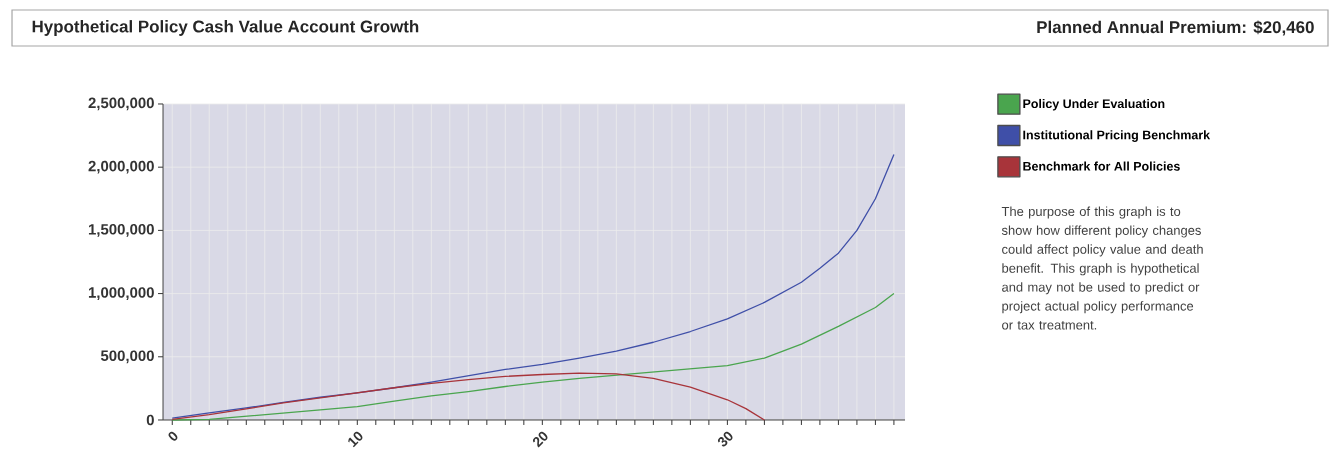 The height and width of the screenshot is (468, 1336). What do you see at coordinates (540, 439) in the screenshot?
I see `x-tick-label: 20` at bounding box center [540, 439].